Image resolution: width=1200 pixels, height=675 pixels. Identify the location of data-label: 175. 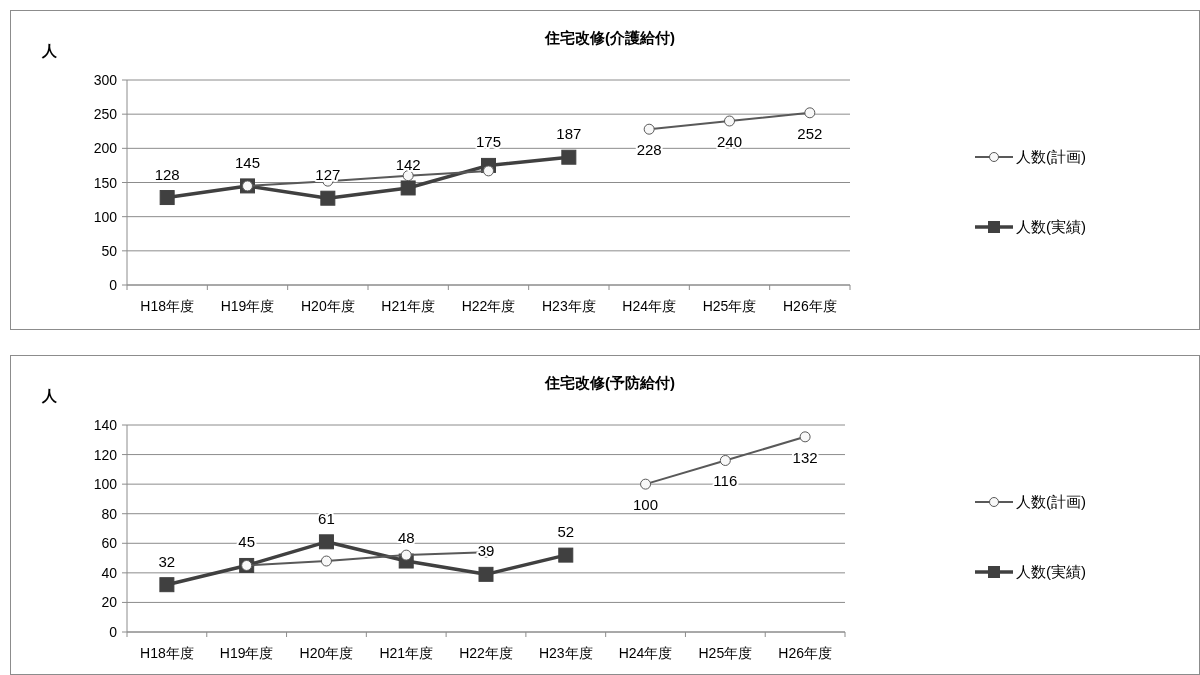
(488, 142).